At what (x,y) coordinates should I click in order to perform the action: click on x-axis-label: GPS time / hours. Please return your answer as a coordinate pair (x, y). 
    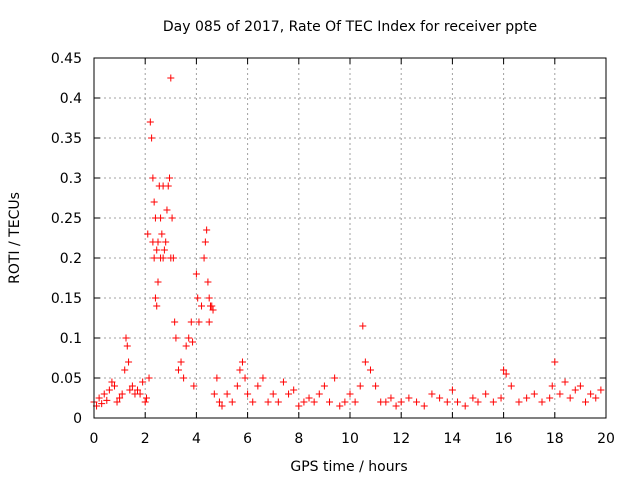
    Looking at the image, I should click on (348, 467).